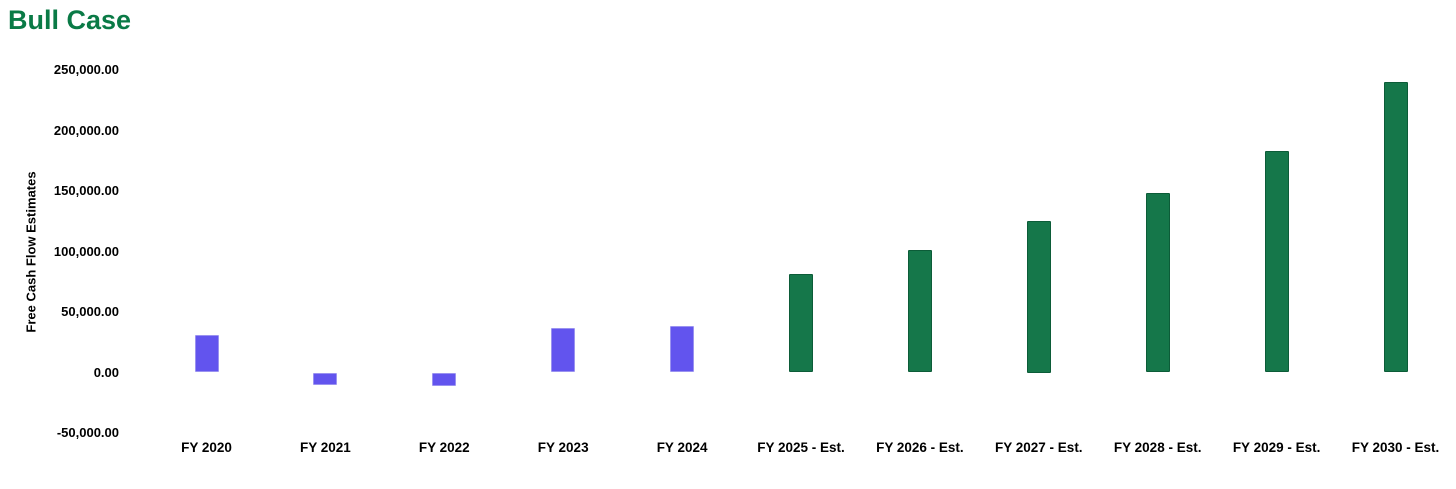 The width and height of the screenshot is (1456, 489). What do you see at coordinates (90, 311) in the screenshot?
I see `y-tick-label: 50,000.00` at bounding box center [90, 311].